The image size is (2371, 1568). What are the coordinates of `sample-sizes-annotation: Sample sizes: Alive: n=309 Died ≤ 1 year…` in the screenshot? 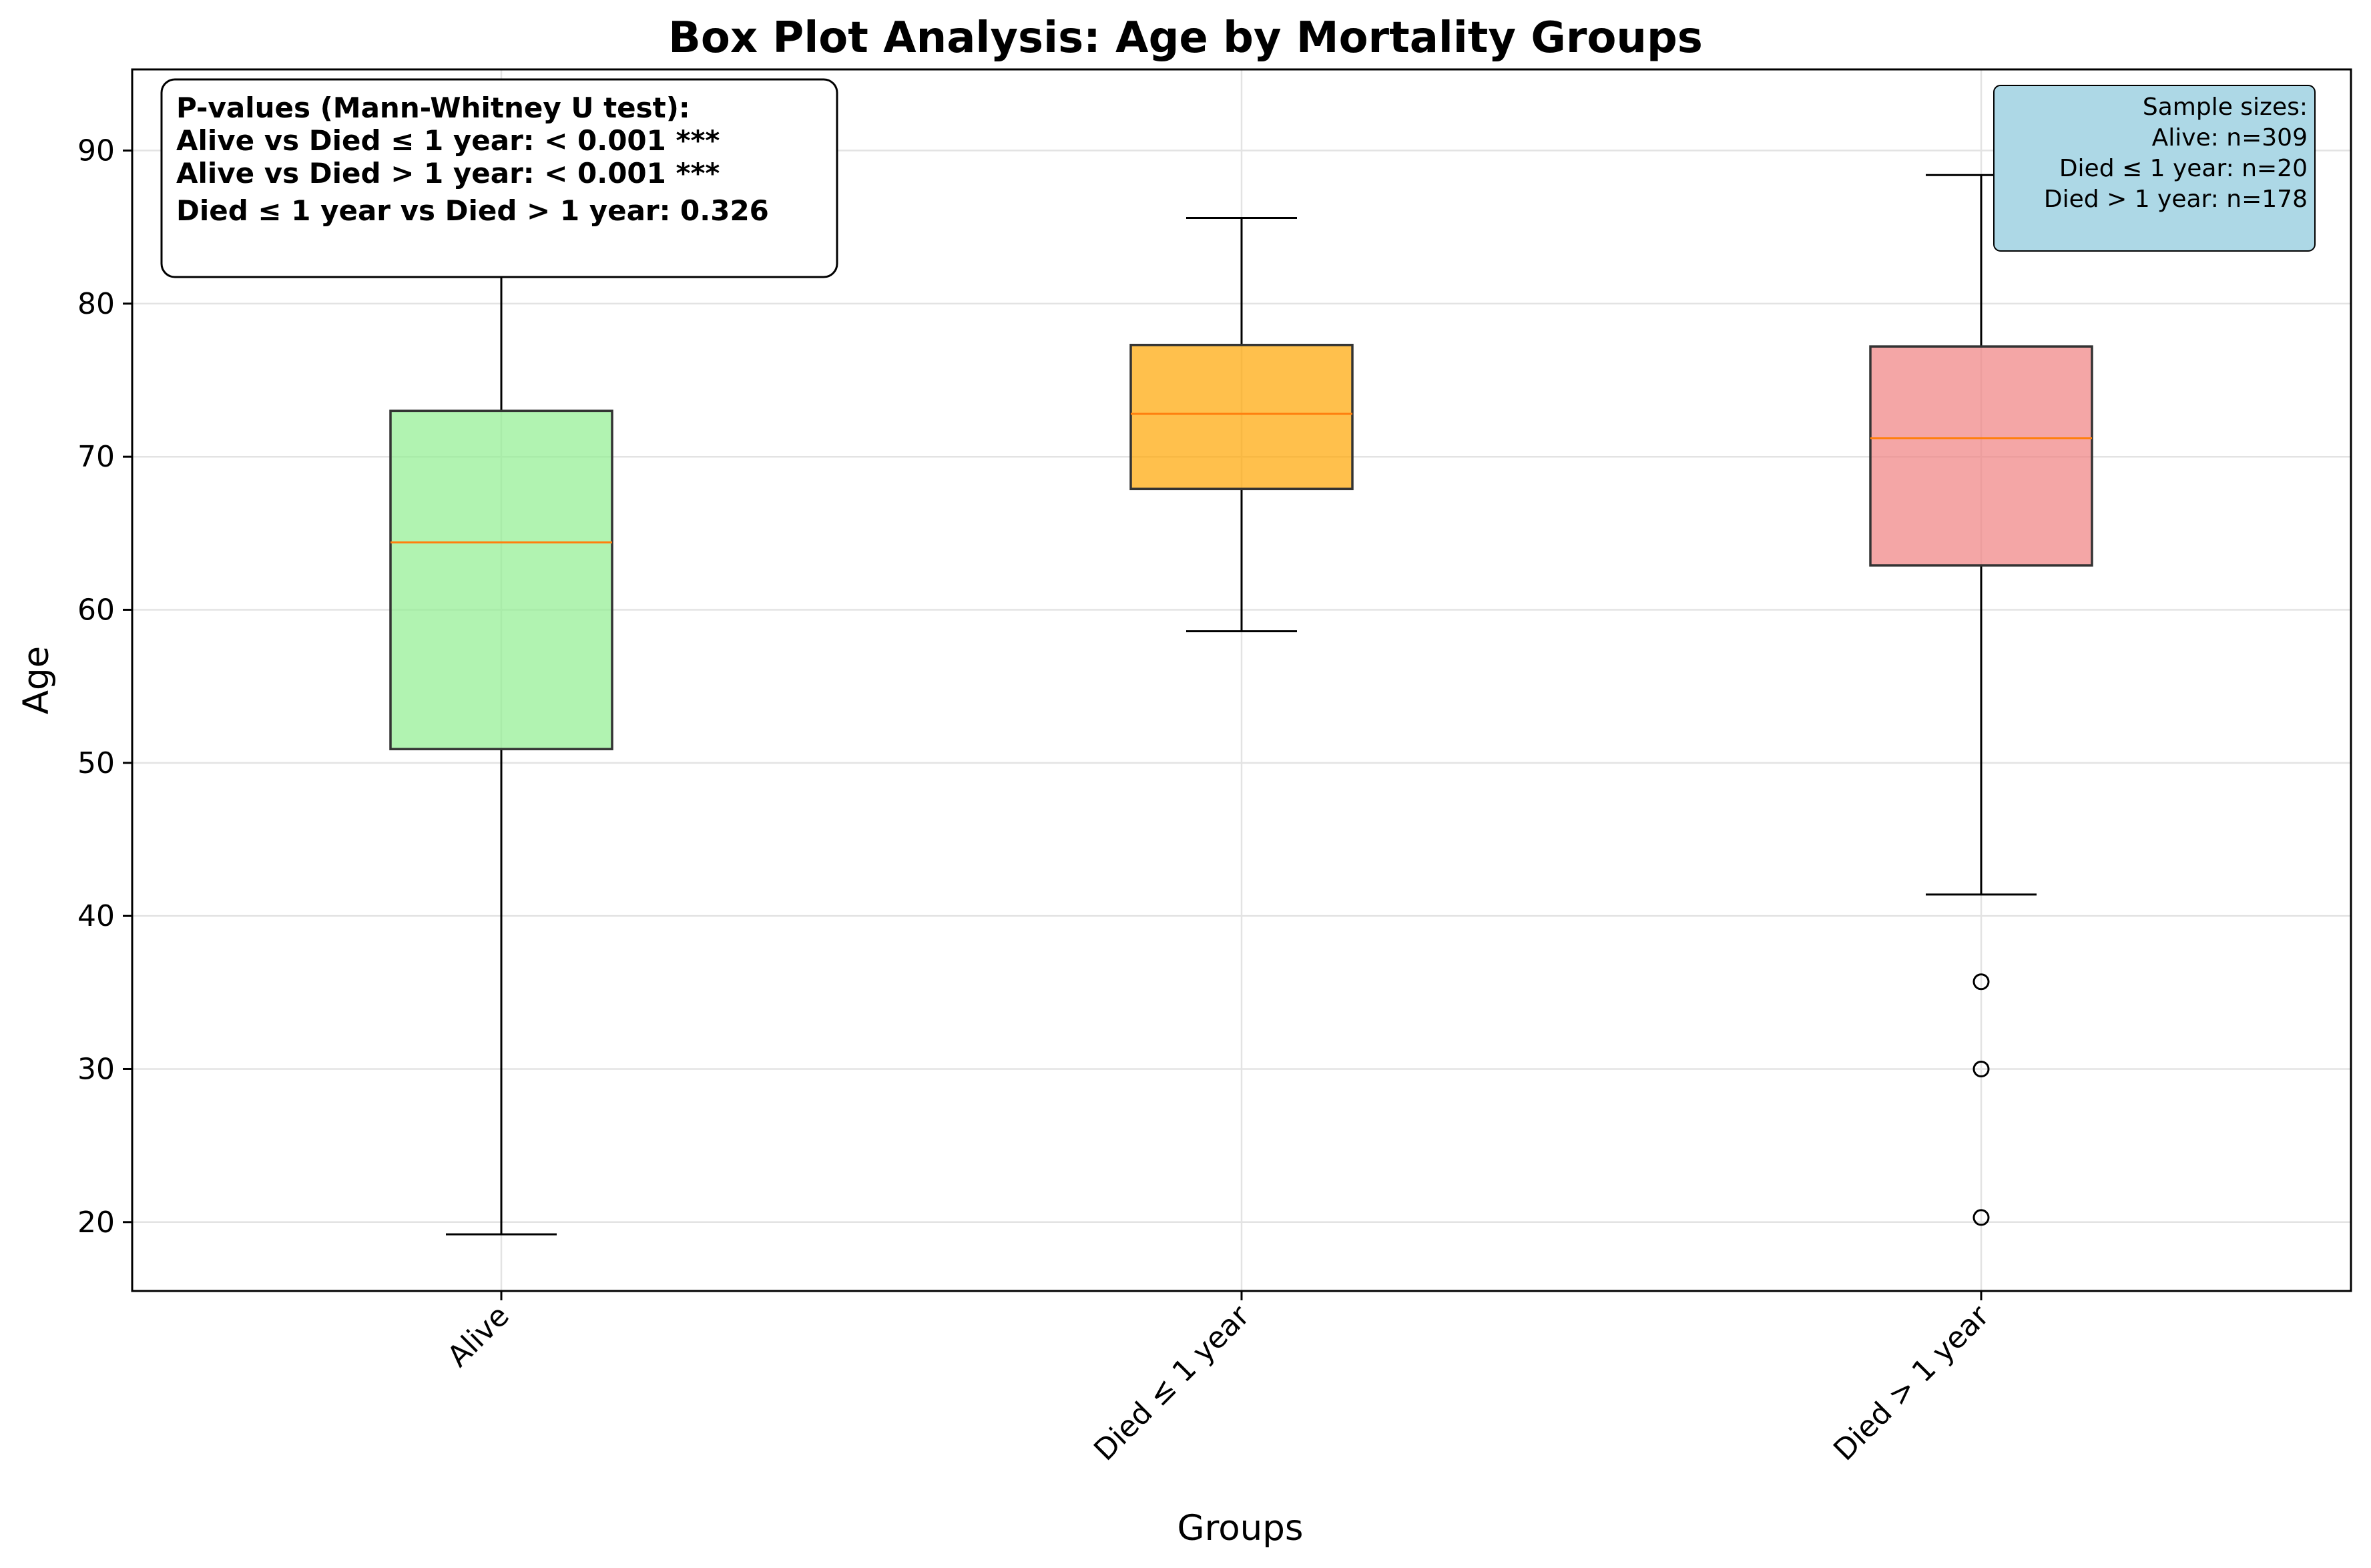 It's located at (2154, 168).